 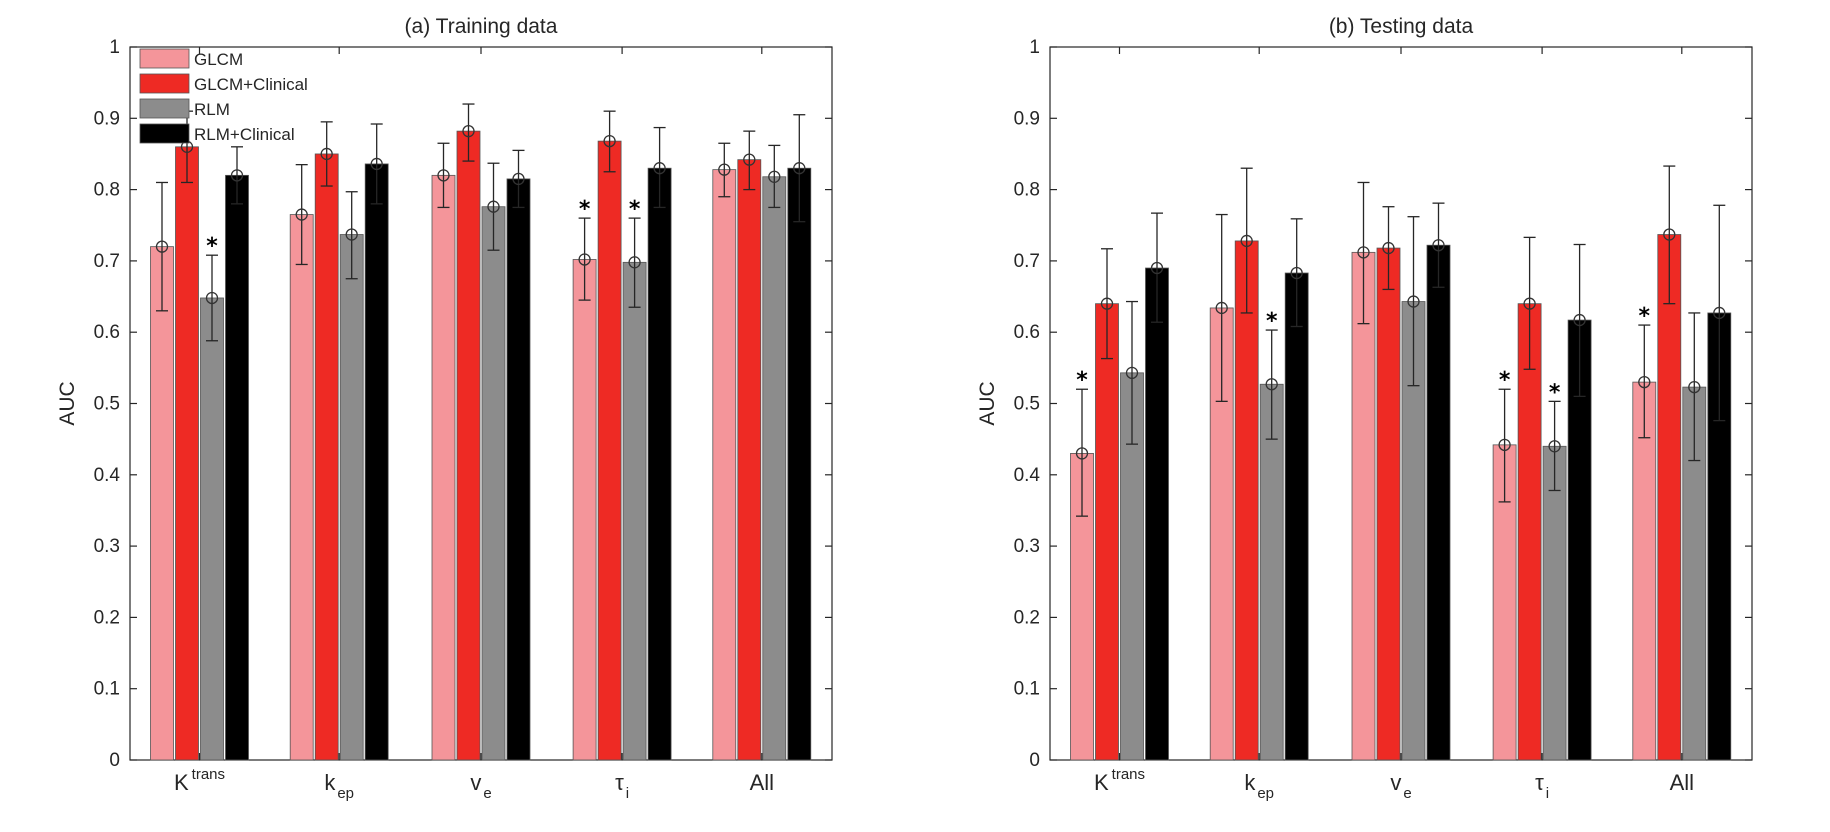 I want to click on legend-label: RLM, so click(x=212, y=109).